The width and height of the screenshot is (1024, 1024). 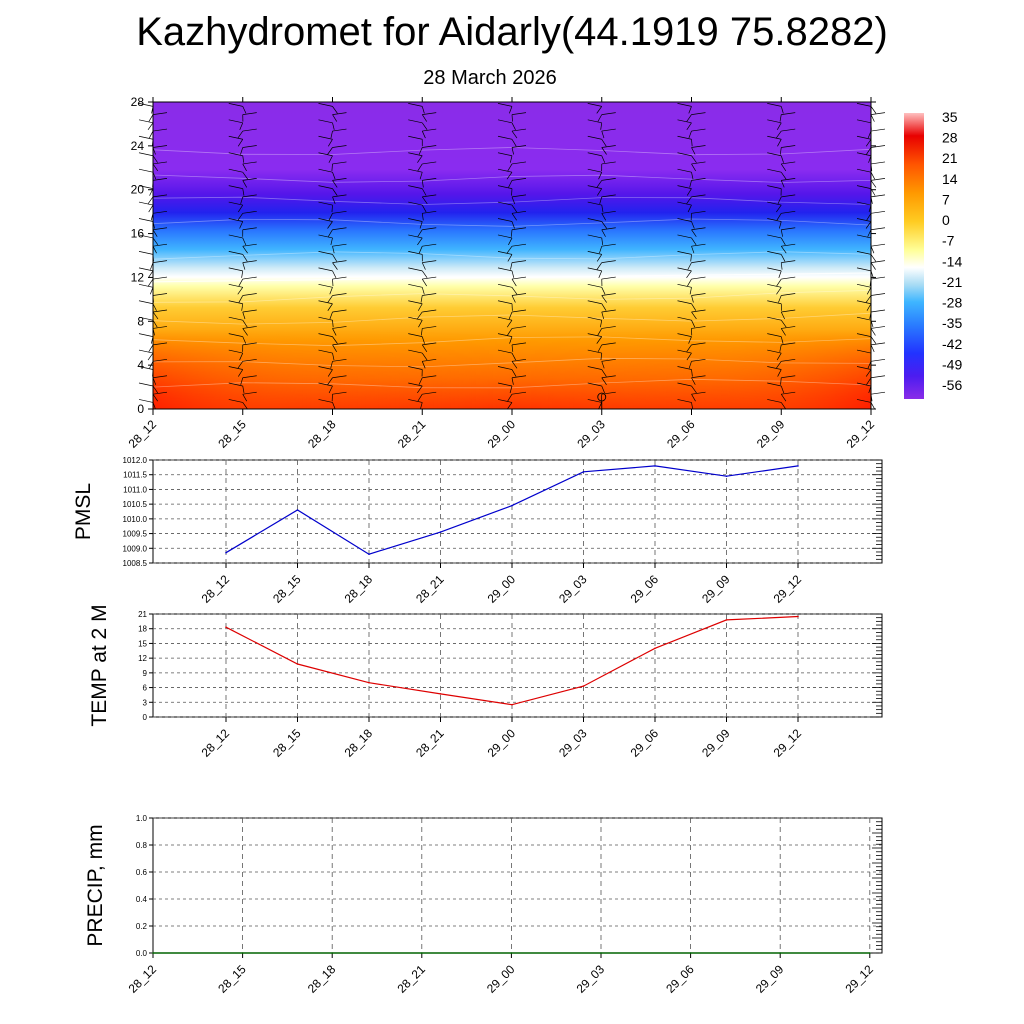 I want to click on heatmap-y-tick-label: 16, so click(x=138, y=234).